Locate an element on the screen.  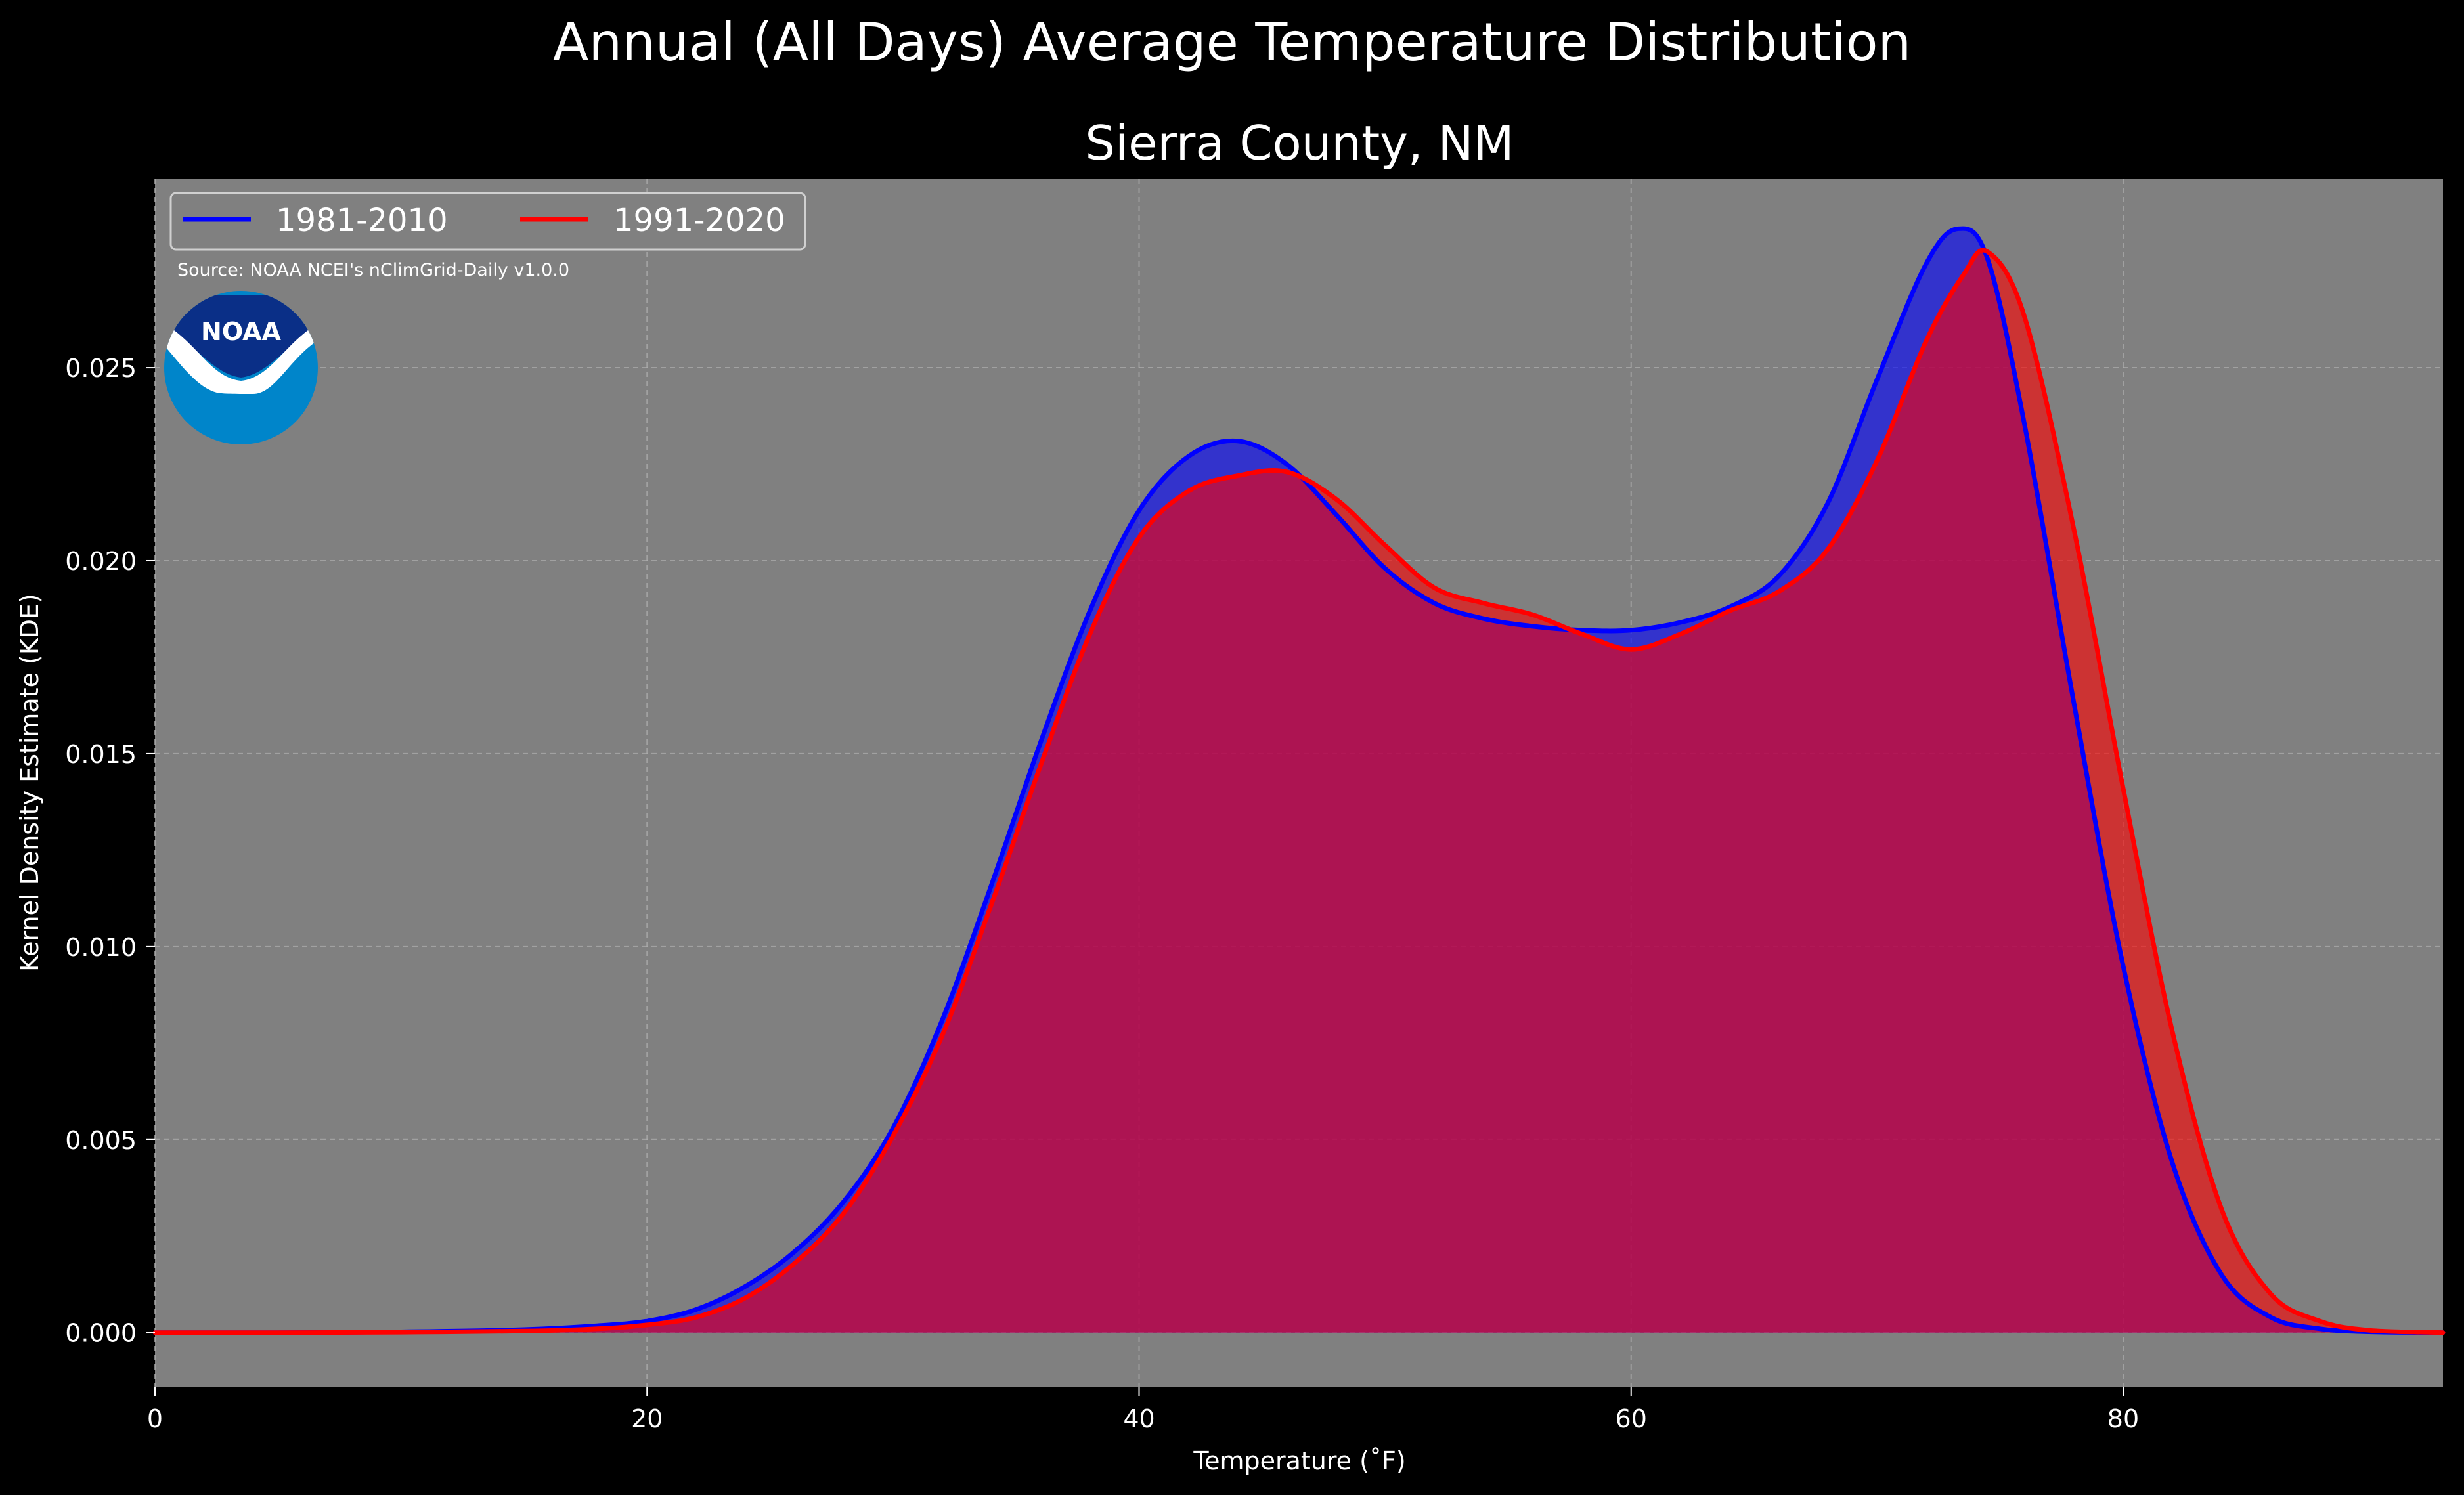
x-tick-label: 80 is located at coordinates (2123, 1418).